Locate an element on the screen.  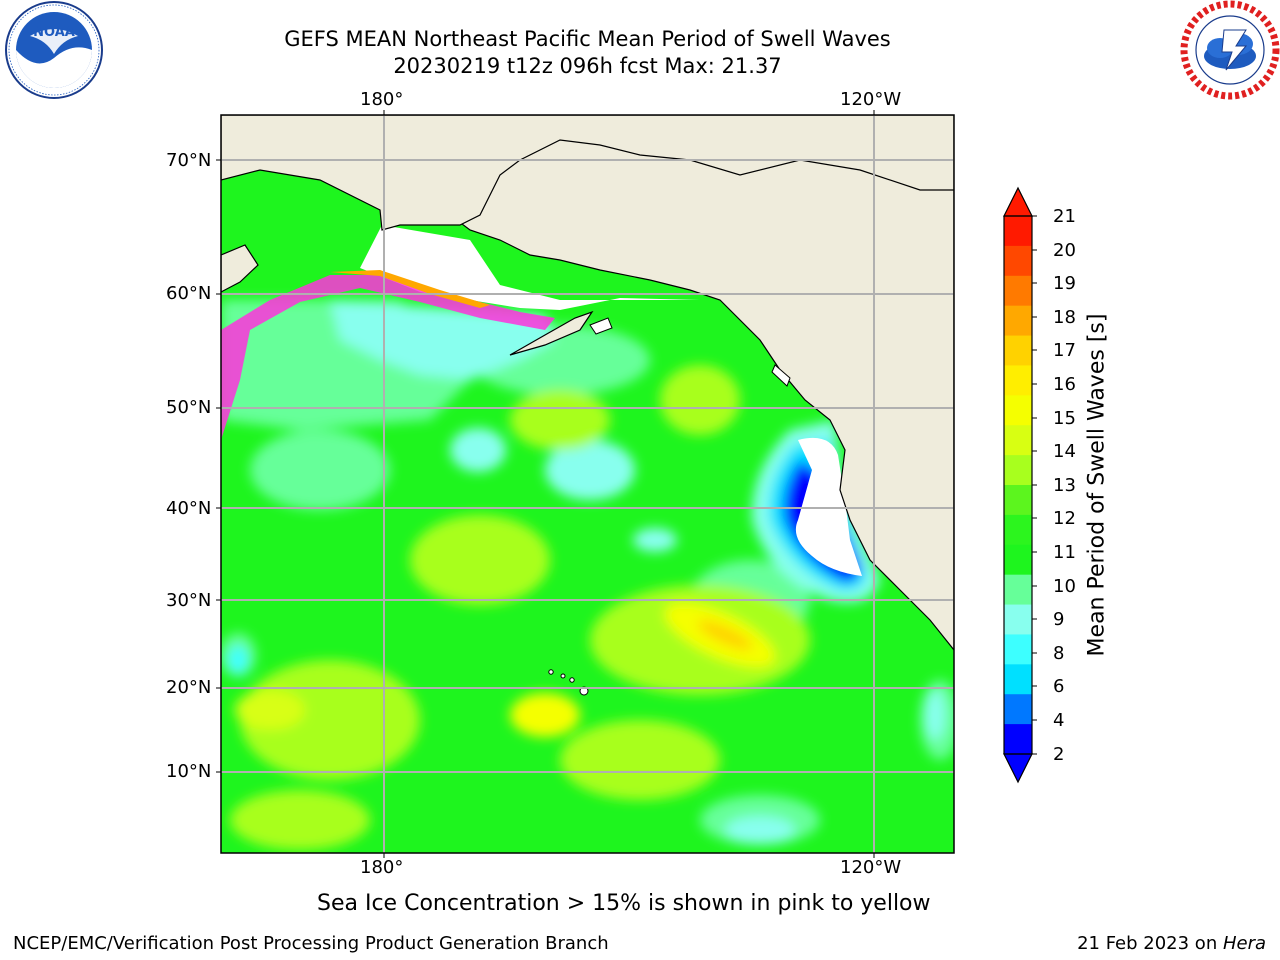
colorbar-tick: 6 is located at coordinates (1059, 686).